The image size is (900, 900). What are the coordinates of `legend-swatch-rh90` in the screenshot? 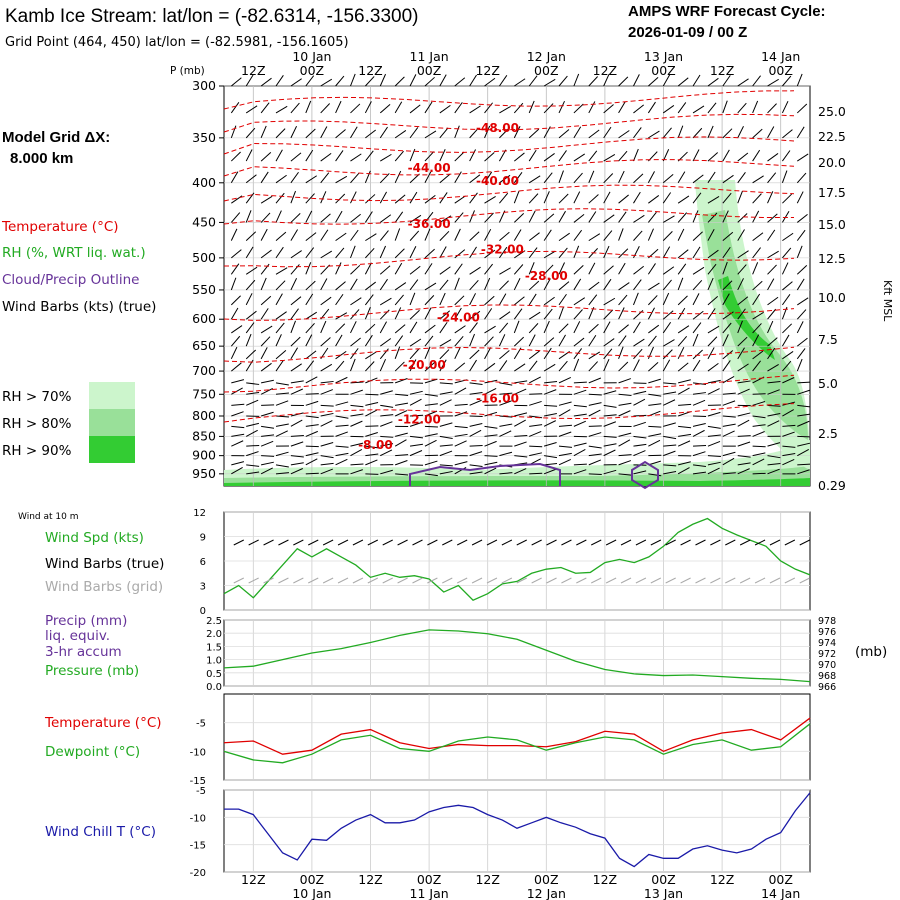 It's located at (112, 449).